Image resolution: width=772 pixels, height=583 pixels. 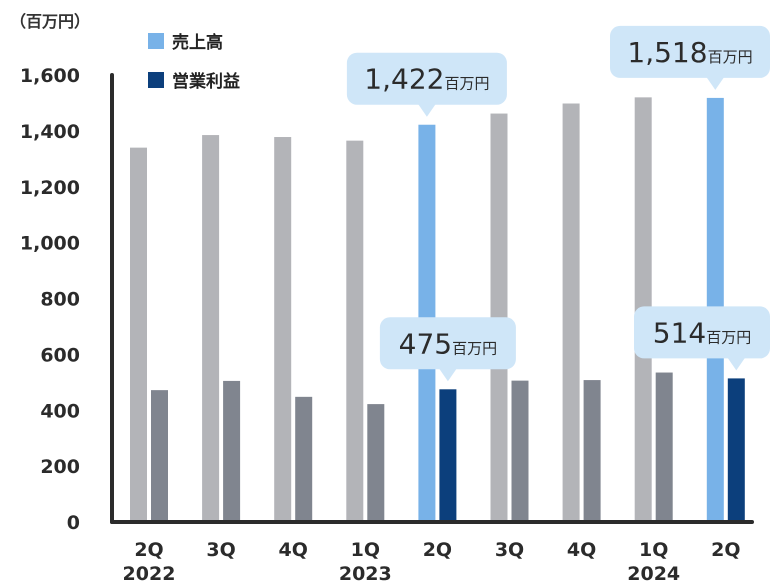 I want to click on y-tick-label: 1,200, so click(x=50, y=188).